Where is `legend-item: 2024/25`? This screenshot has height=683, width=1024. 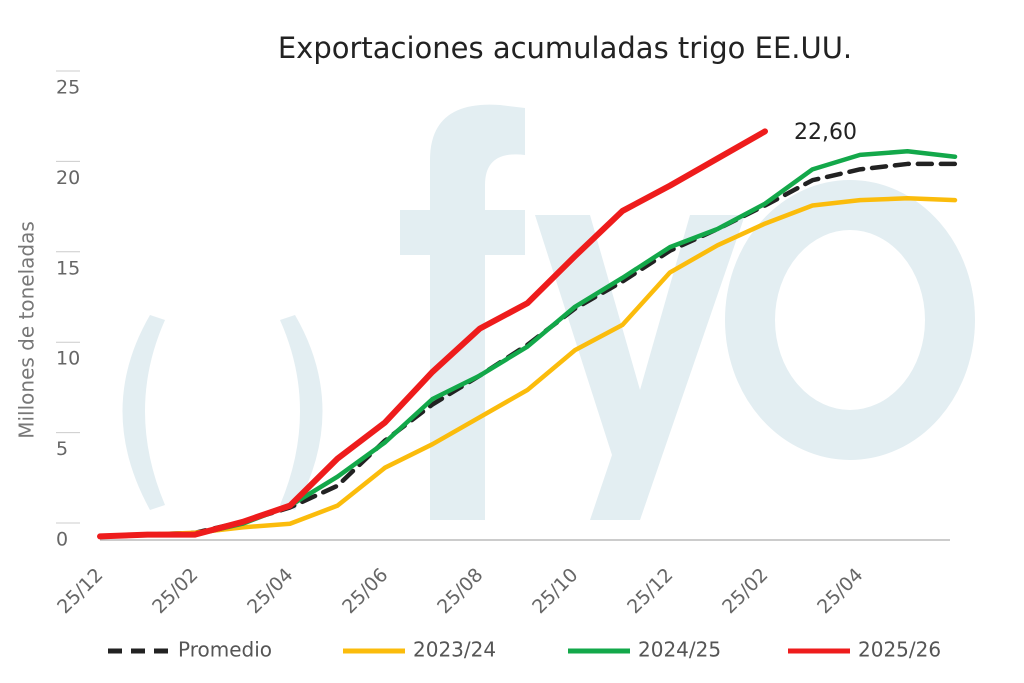 legend-item: 2024/25 is located at coordinates (644, 650).